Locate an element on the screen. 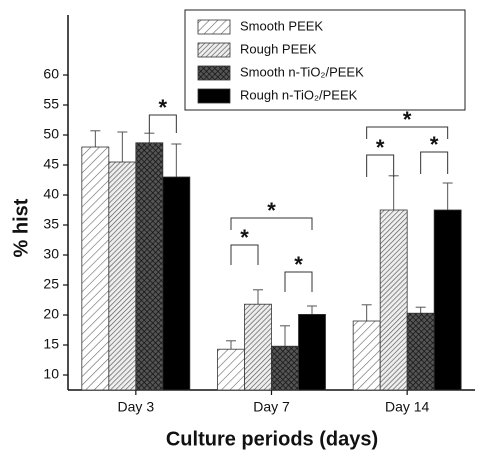 This screenshot has width=500, height=457. y-tick-label: 55 is located at coordinates (51, 104).